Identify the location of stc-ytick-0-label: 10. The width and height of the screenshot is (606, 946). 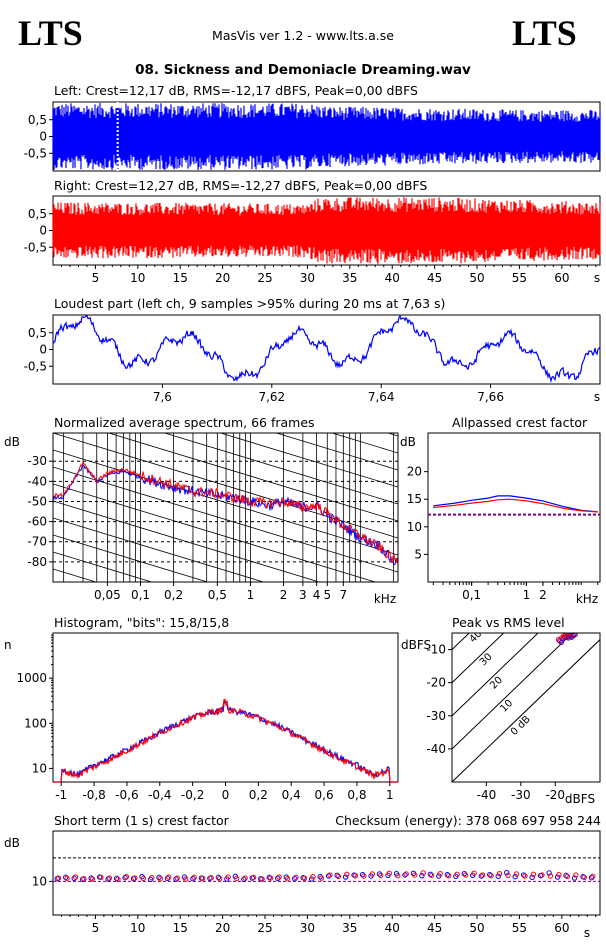
(39, 881).